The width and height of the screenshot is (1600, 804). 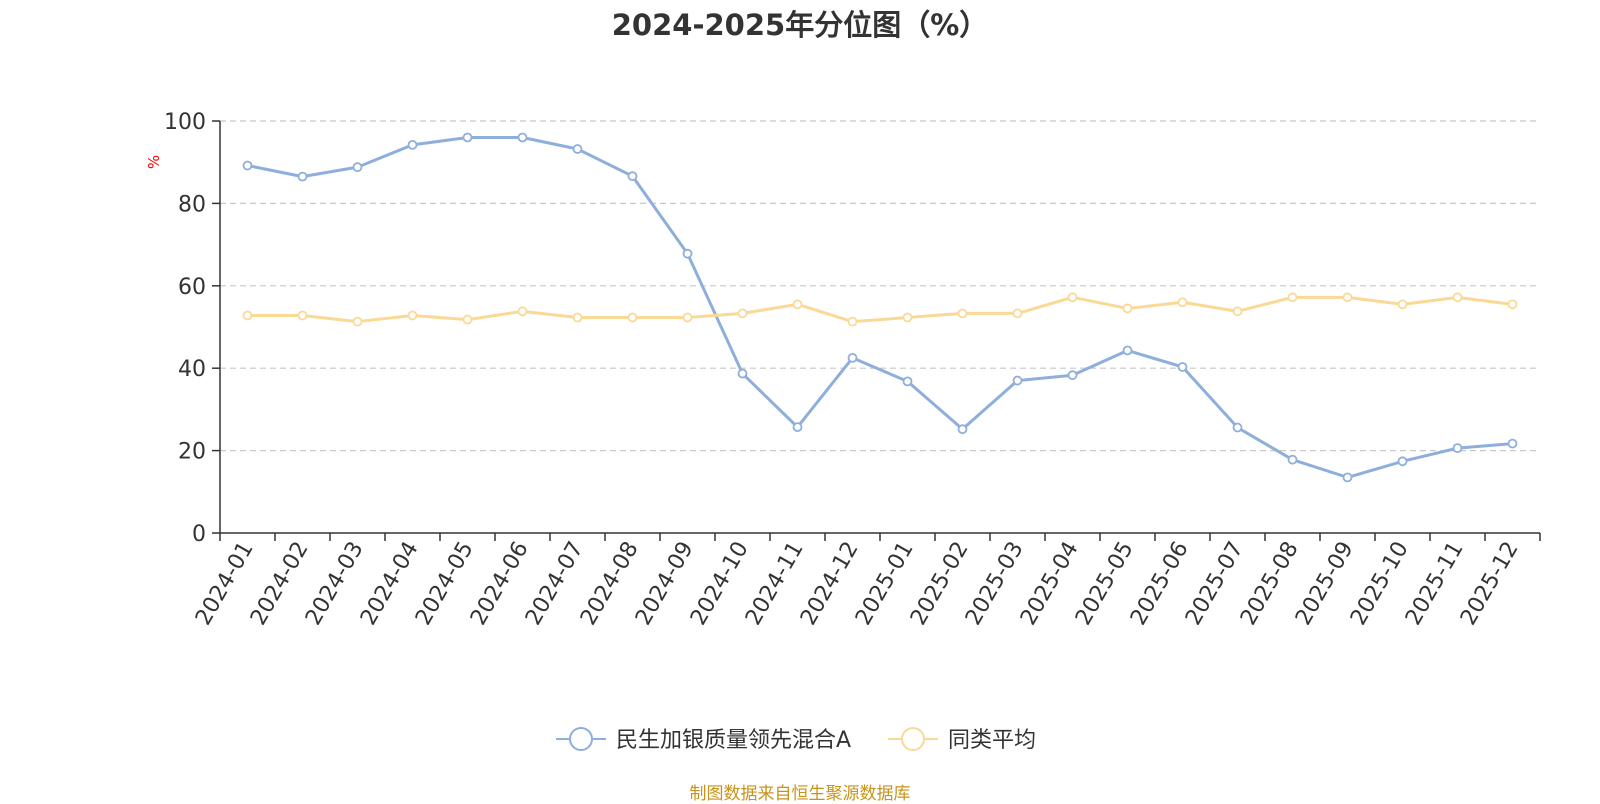 I want to click on y-tick-label: 60, so click(x=192, y=287).